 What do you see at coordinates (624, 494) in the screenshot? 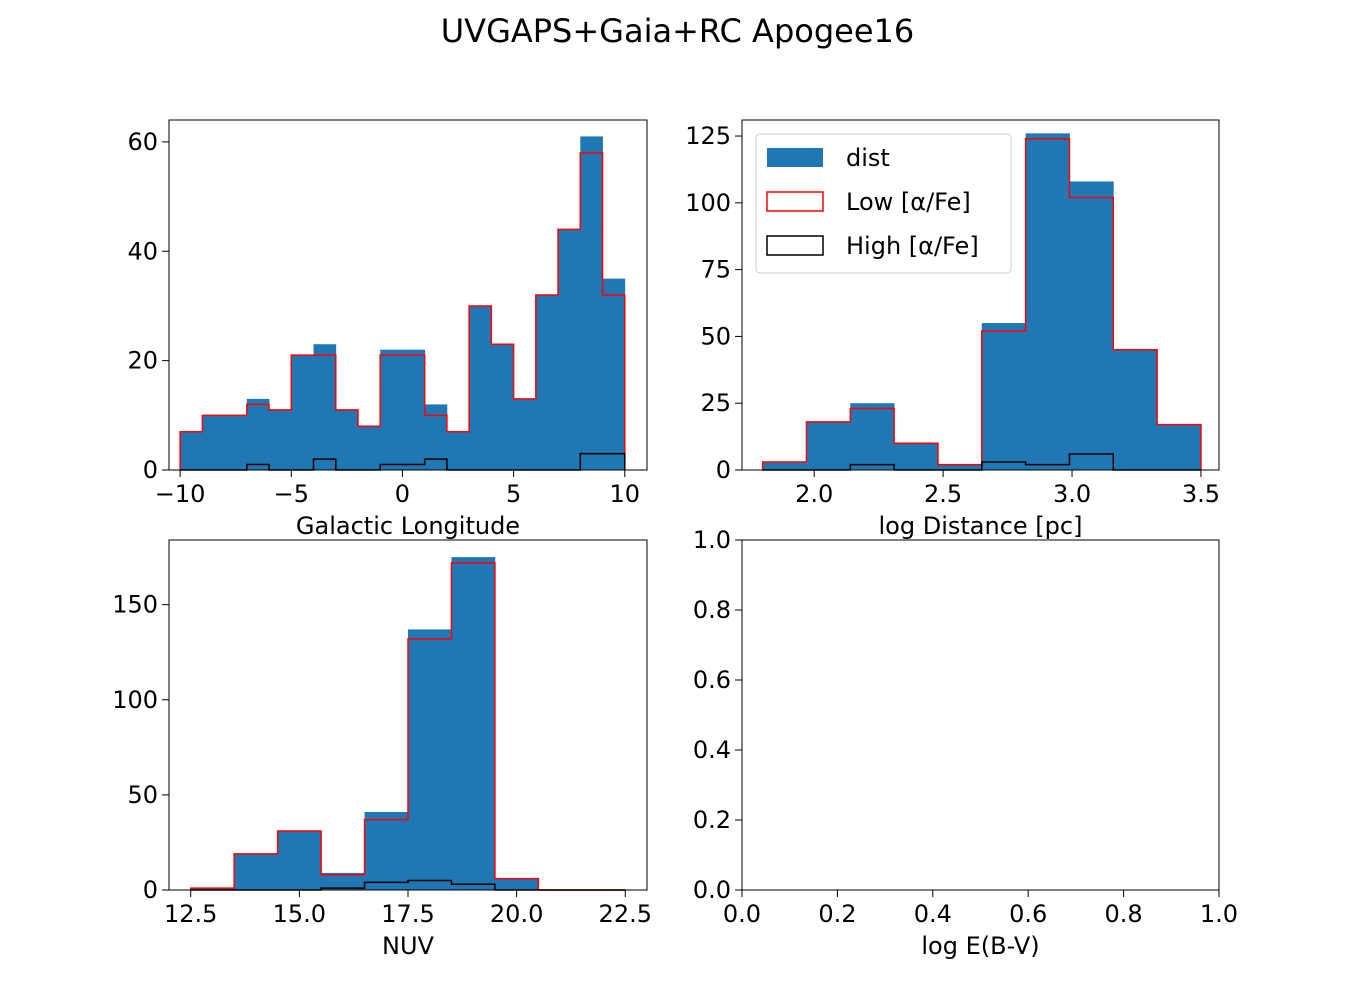
I see `x-tick-label: 10` at bounding box center [624, 494].